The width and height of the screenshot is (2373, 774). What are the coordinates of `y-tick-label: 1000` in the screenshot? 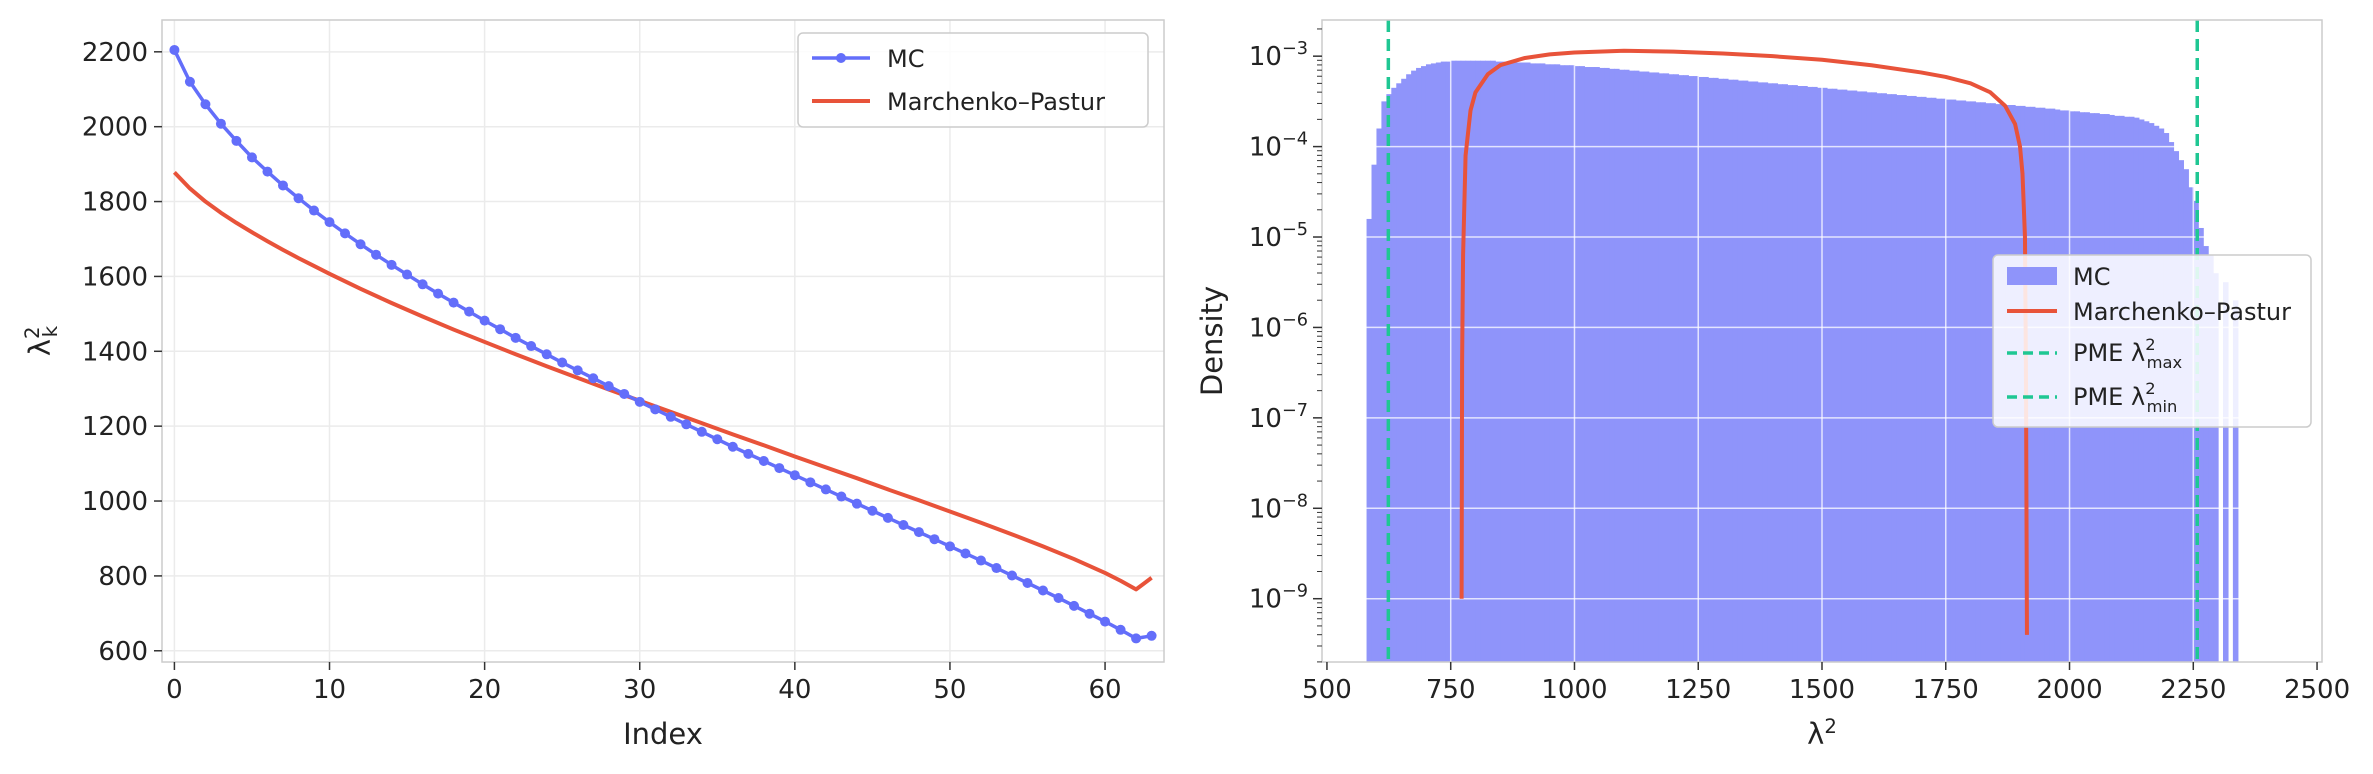 It's located at (115, 502).